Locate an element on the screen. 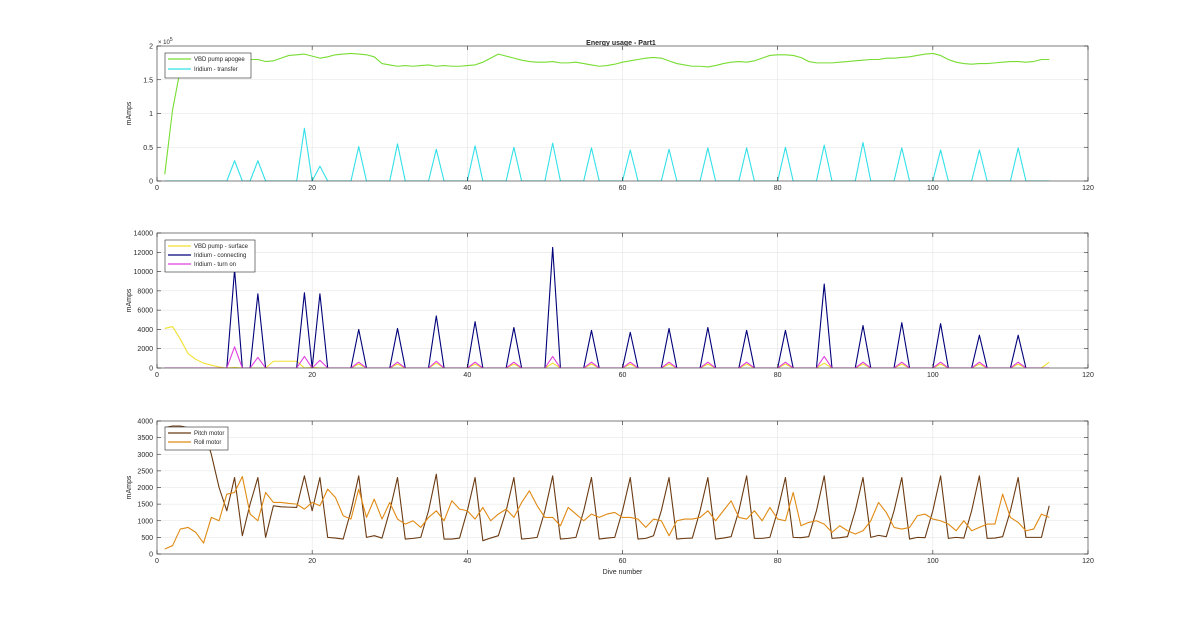 The image size is (1200, 622). figure-title: Energy usage - Part1 is located at coordinates (621, 43).